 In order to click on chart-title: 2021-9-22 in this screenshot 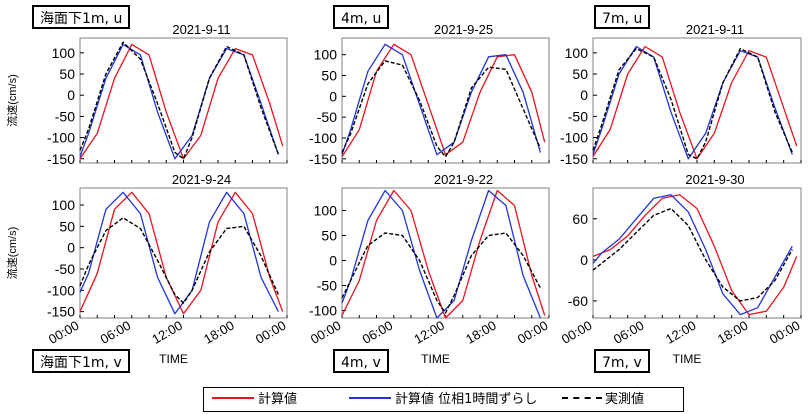, I will do `click(463, 179)`.